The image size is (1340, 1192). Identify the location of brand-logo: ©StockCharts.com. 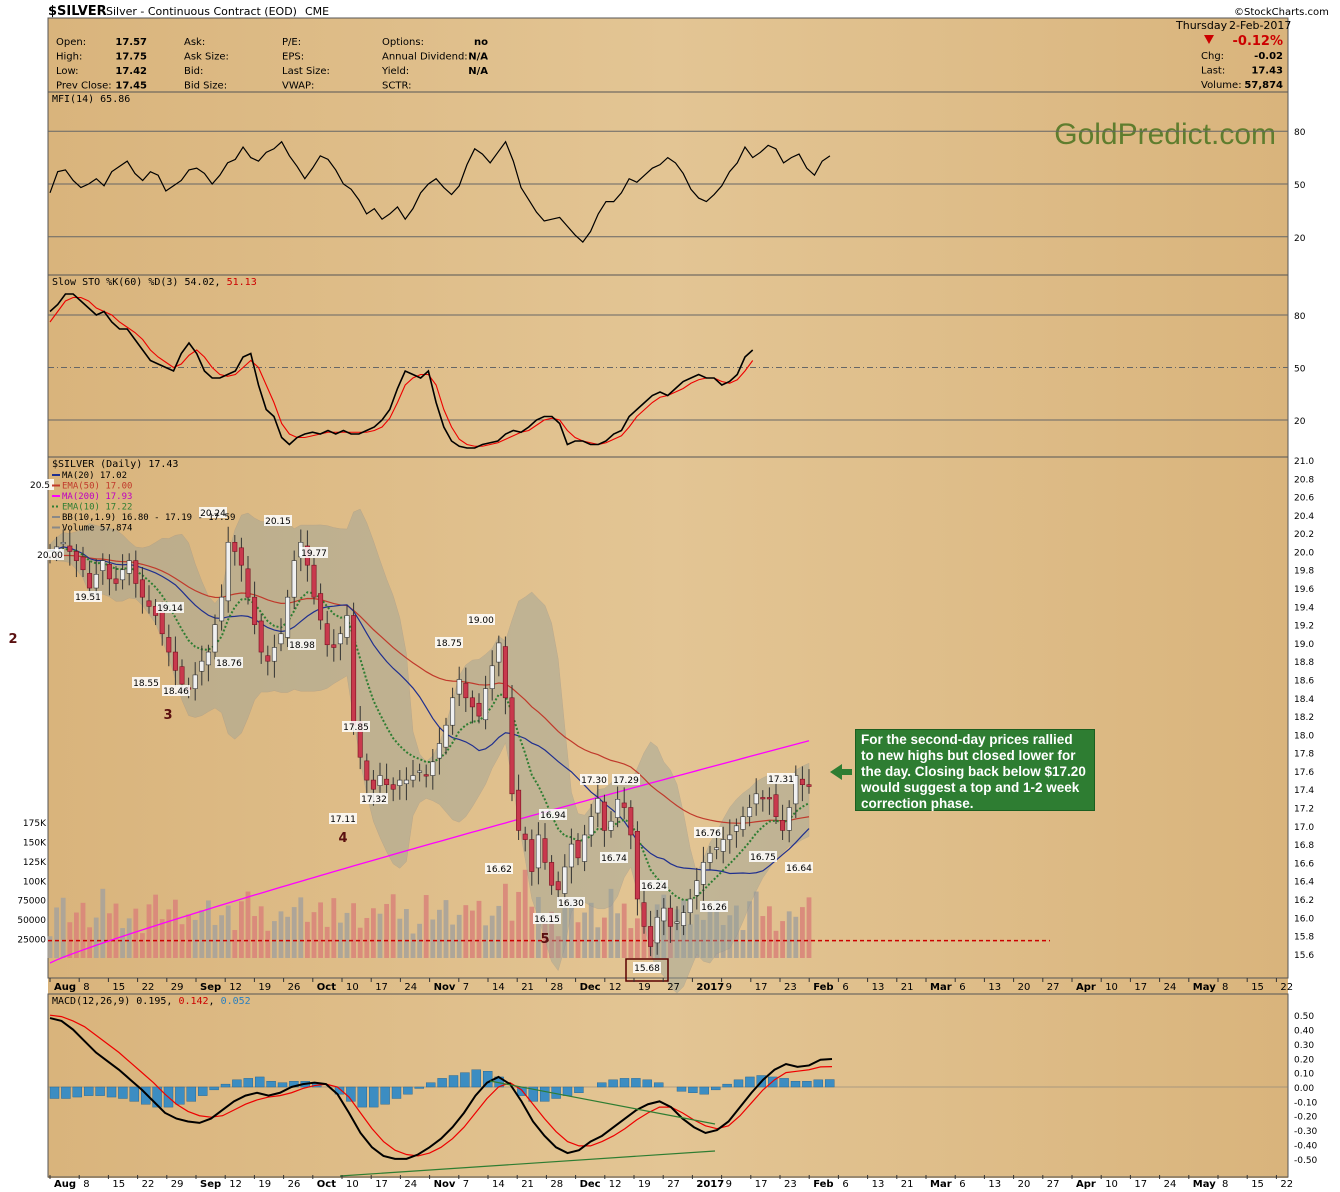
(1281, 12).